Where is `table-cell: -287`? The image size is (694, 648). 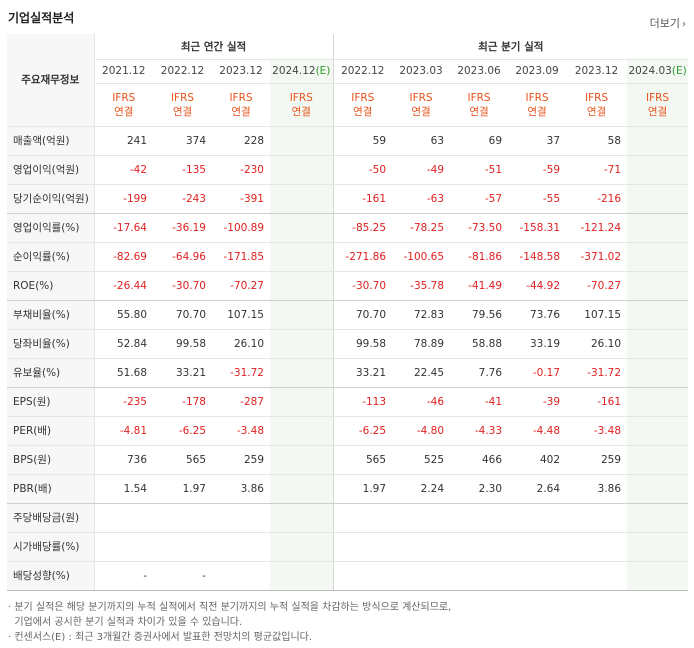 table-cell: -287 is located at coordinates (241, 402).